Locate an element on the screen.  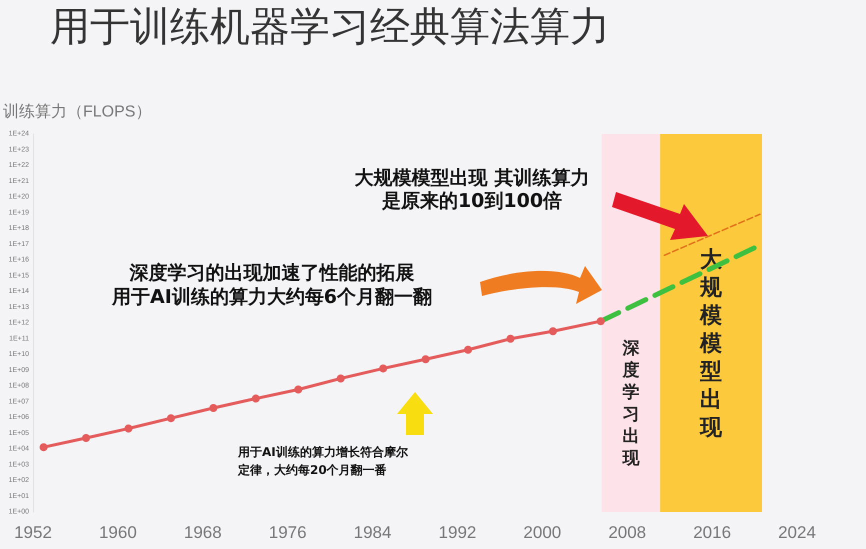
x-tick-label: 1952 is located at coordinates (33, 532).